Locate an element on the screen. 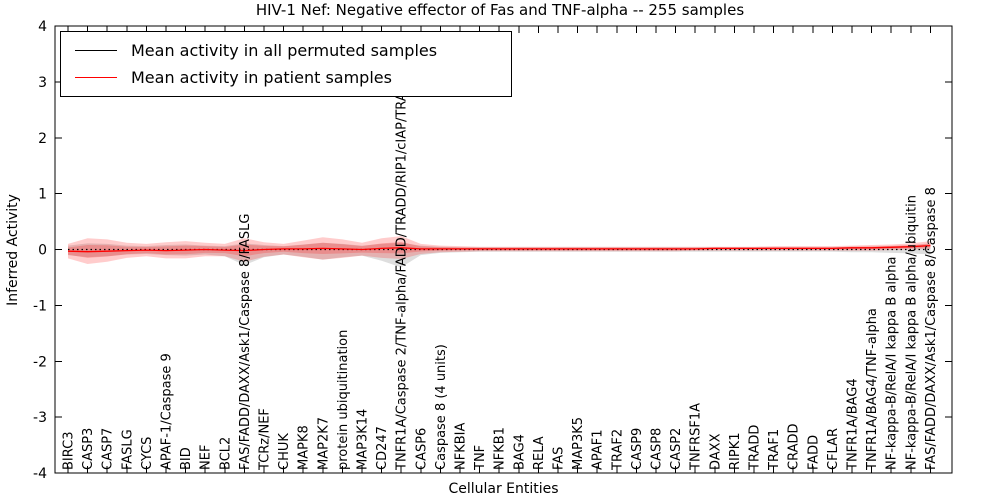 This screenshot has height=500, width=1000. x-tick-label: TCRz/NEF is located at coordinates (265, 439).